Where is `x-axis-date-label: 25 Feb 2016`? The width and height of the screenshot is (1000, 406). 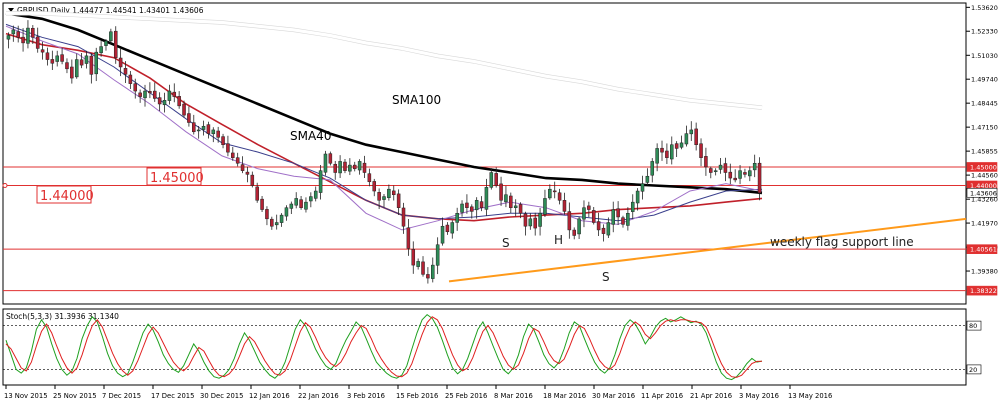 x-axis-date-label: 25 Feb 2016 is located at coordinates (466, 396).